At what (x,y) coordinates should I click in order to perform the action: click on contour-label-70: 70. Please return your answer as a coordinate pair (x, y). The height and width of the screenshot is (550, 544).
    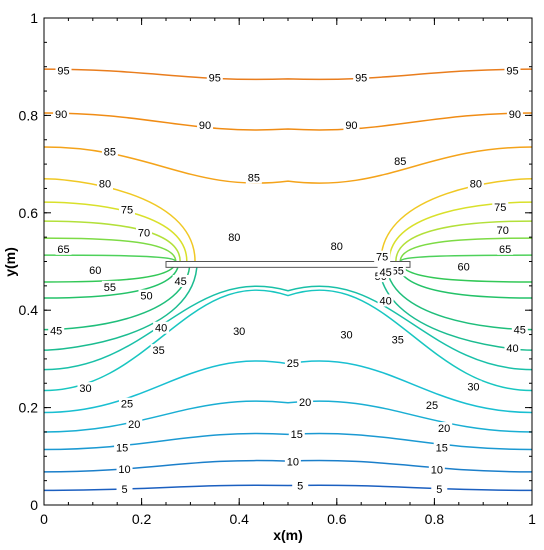
    Looking at the image, I should click on (144, 233).